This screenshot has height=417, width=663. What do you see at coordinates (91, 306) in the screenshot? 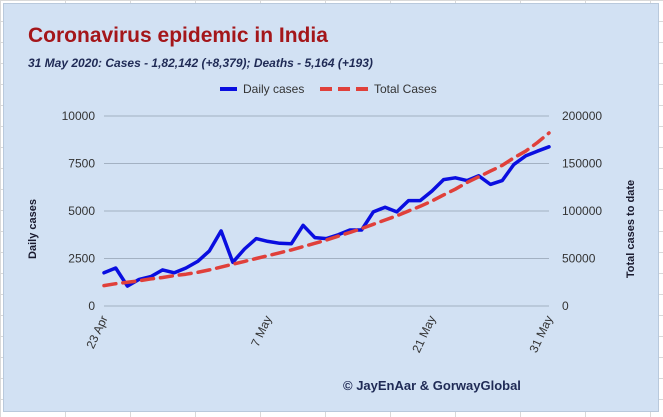
I see `left-axis-tick-label: 0` at bounding box center [91, 306].